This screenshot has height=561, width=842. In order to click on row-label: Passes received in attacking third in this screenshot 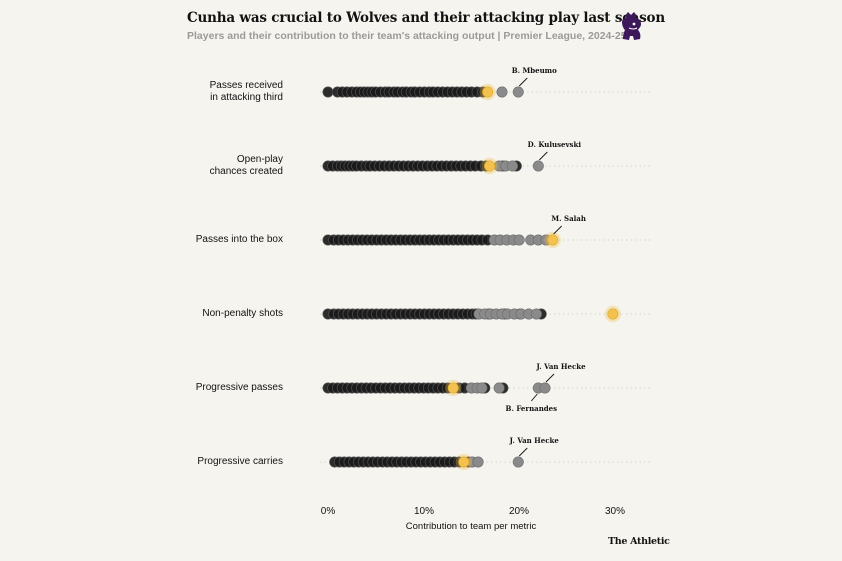, I will do `click(246, 91)`.